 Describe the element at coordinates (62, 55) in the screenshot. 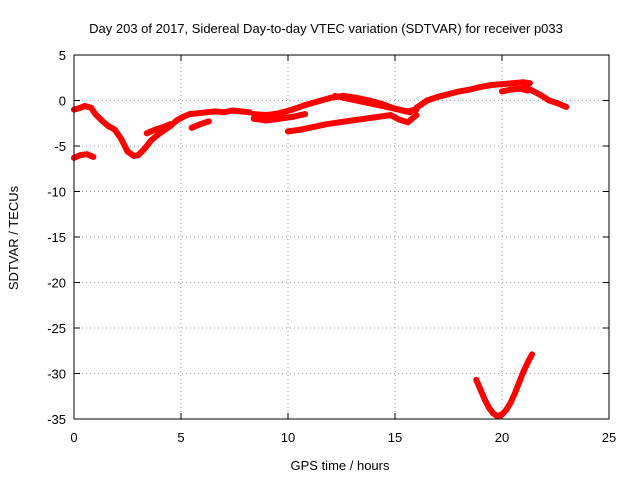

I see `y-tick-label: 5` at that location.